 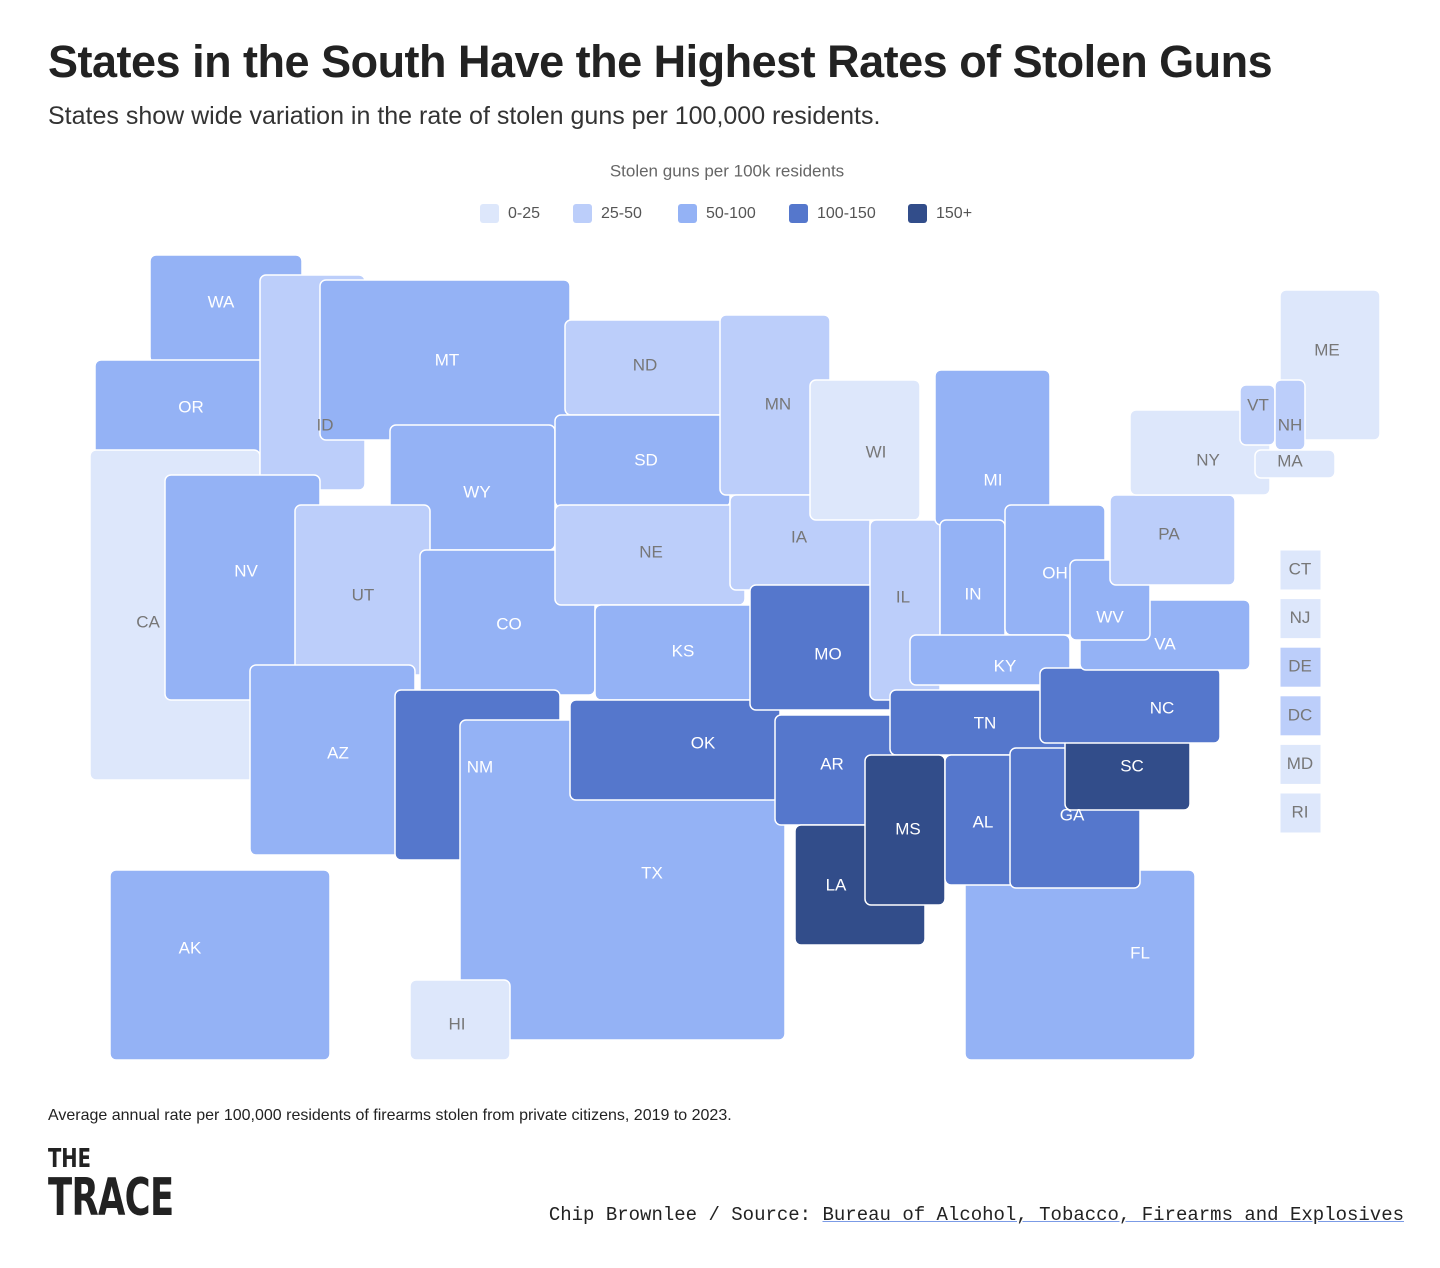 I want to click on small-state-label: NJ, so click(x=1300, y=617).